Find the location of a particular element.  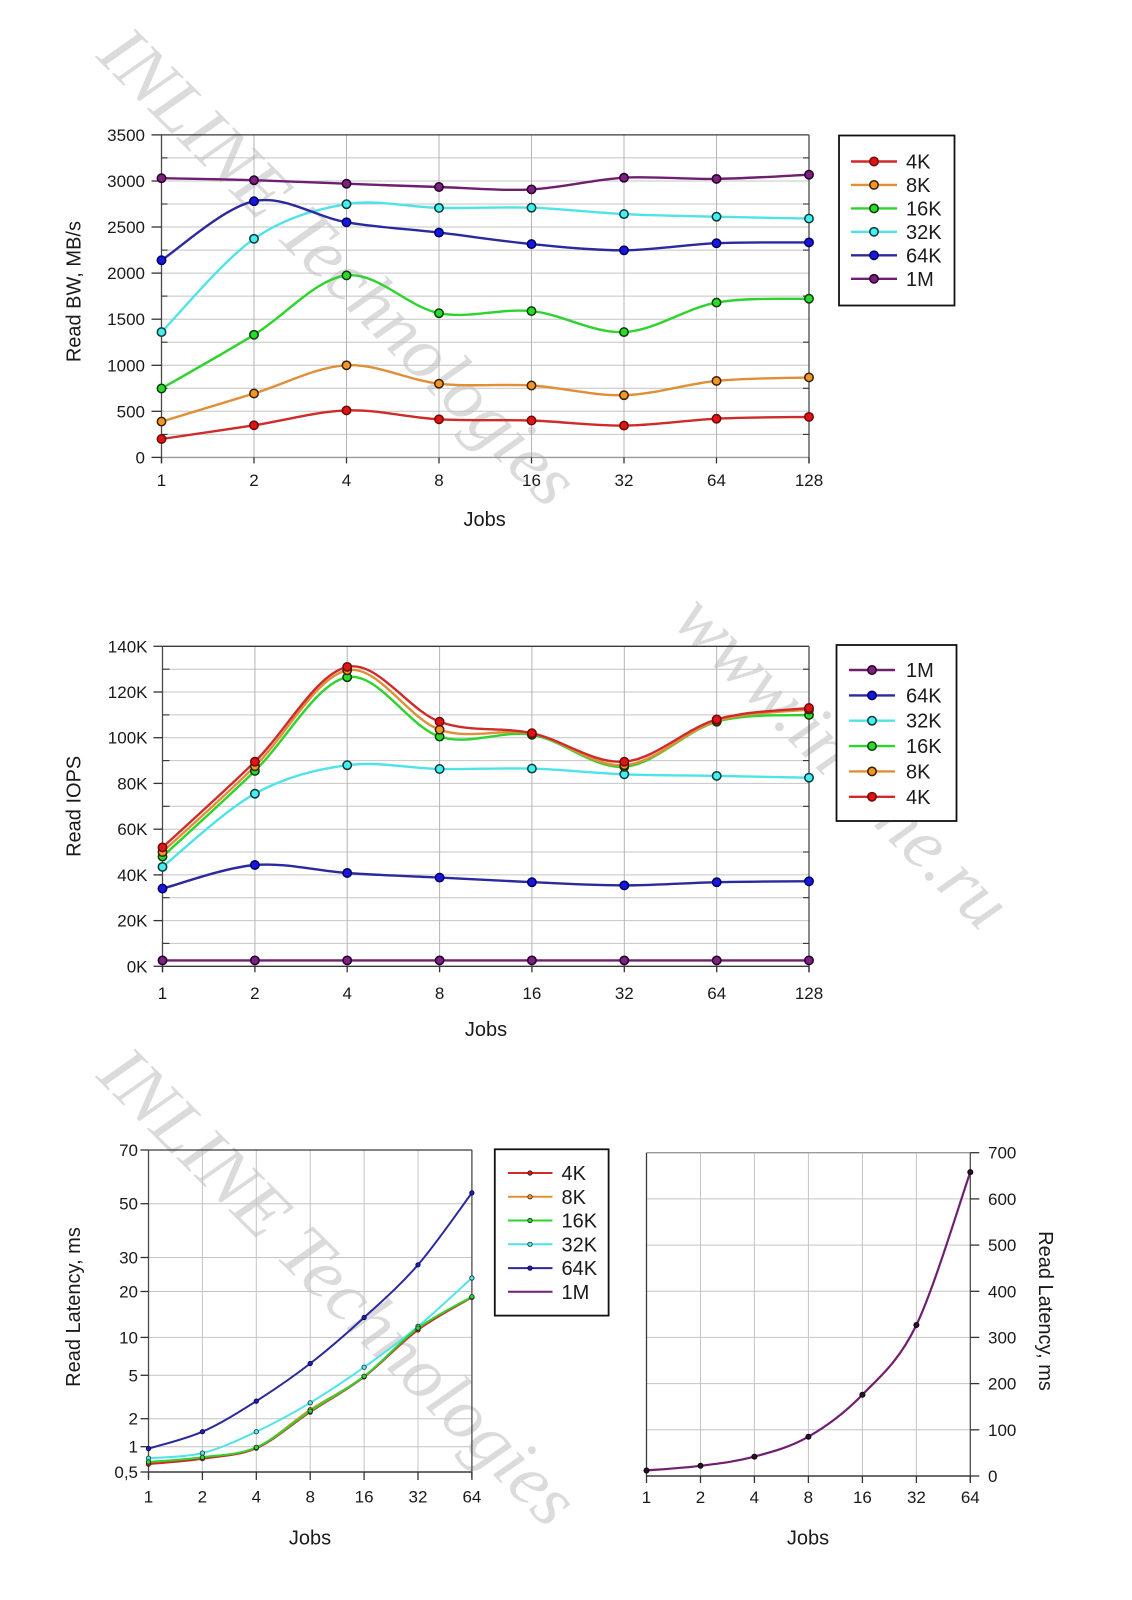

svg-text: 2500 is located at coordinates (126, 227).